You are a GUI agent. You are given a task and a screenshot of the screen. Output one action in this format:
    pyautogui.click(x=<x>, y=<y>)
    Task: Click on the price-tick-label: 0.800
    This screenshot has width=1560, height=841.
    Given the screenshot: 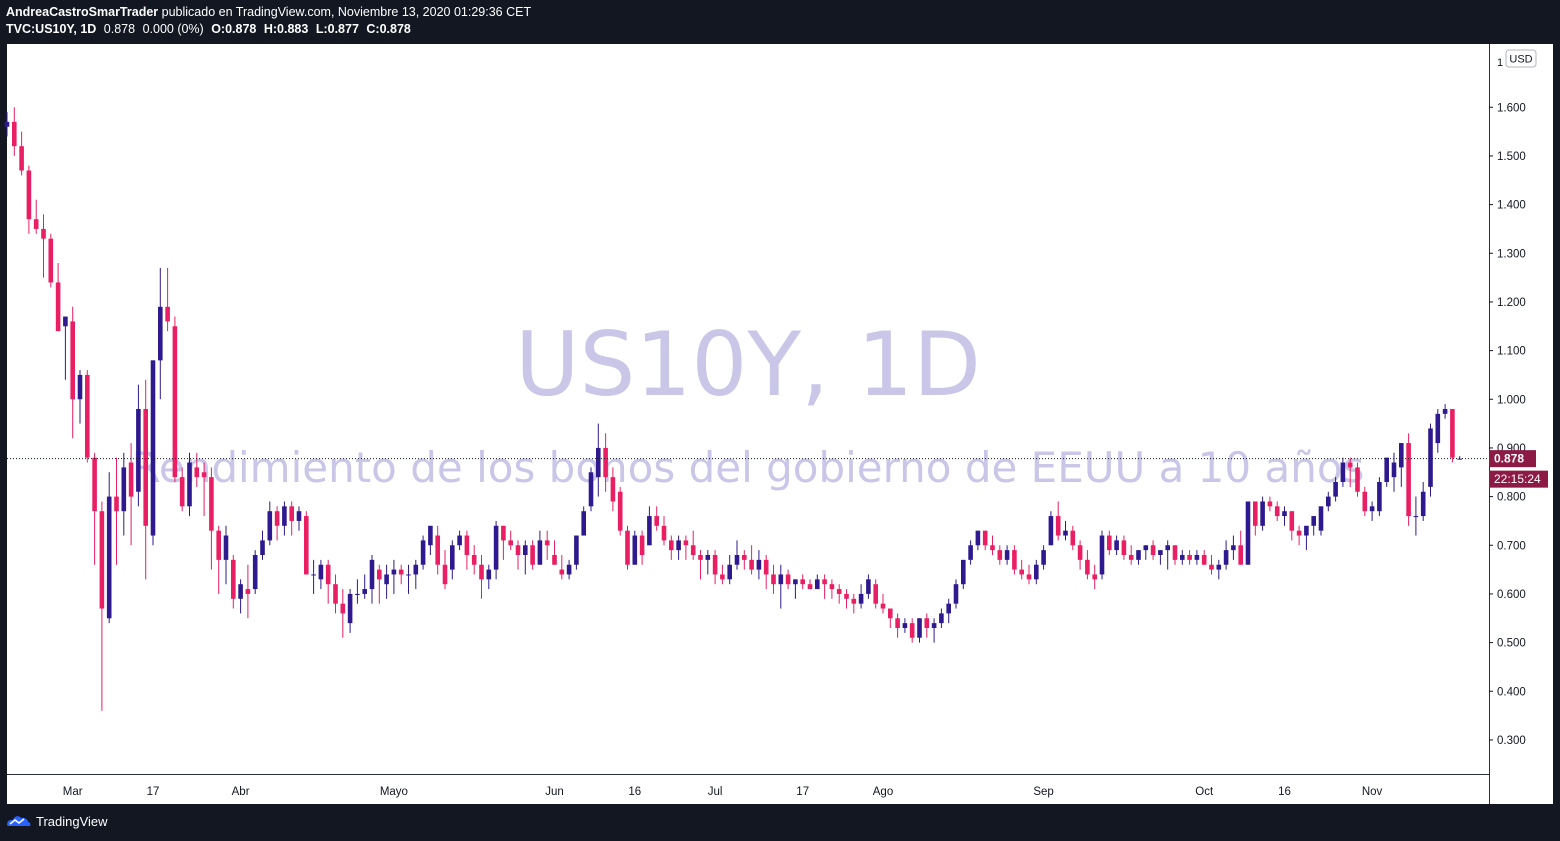 What is the action you would take?
    pyautogui.click(x=1511, y=498)
    